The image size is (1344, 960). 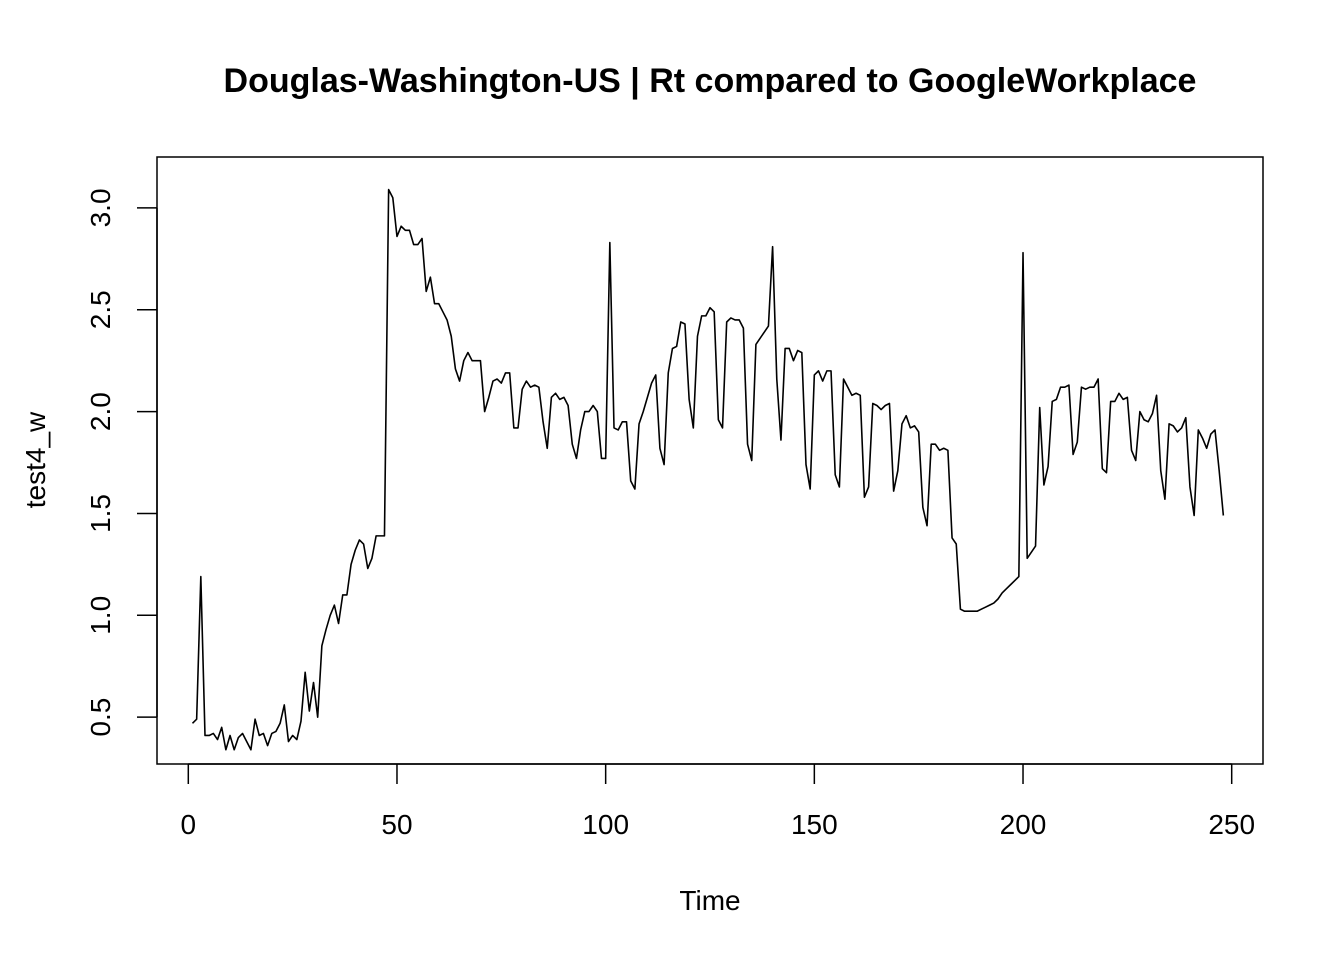 What do you see at coordinates (35, 459) in the screenshot?
I see `y-axis-label: test4_w` at bounding box center [35, 459].